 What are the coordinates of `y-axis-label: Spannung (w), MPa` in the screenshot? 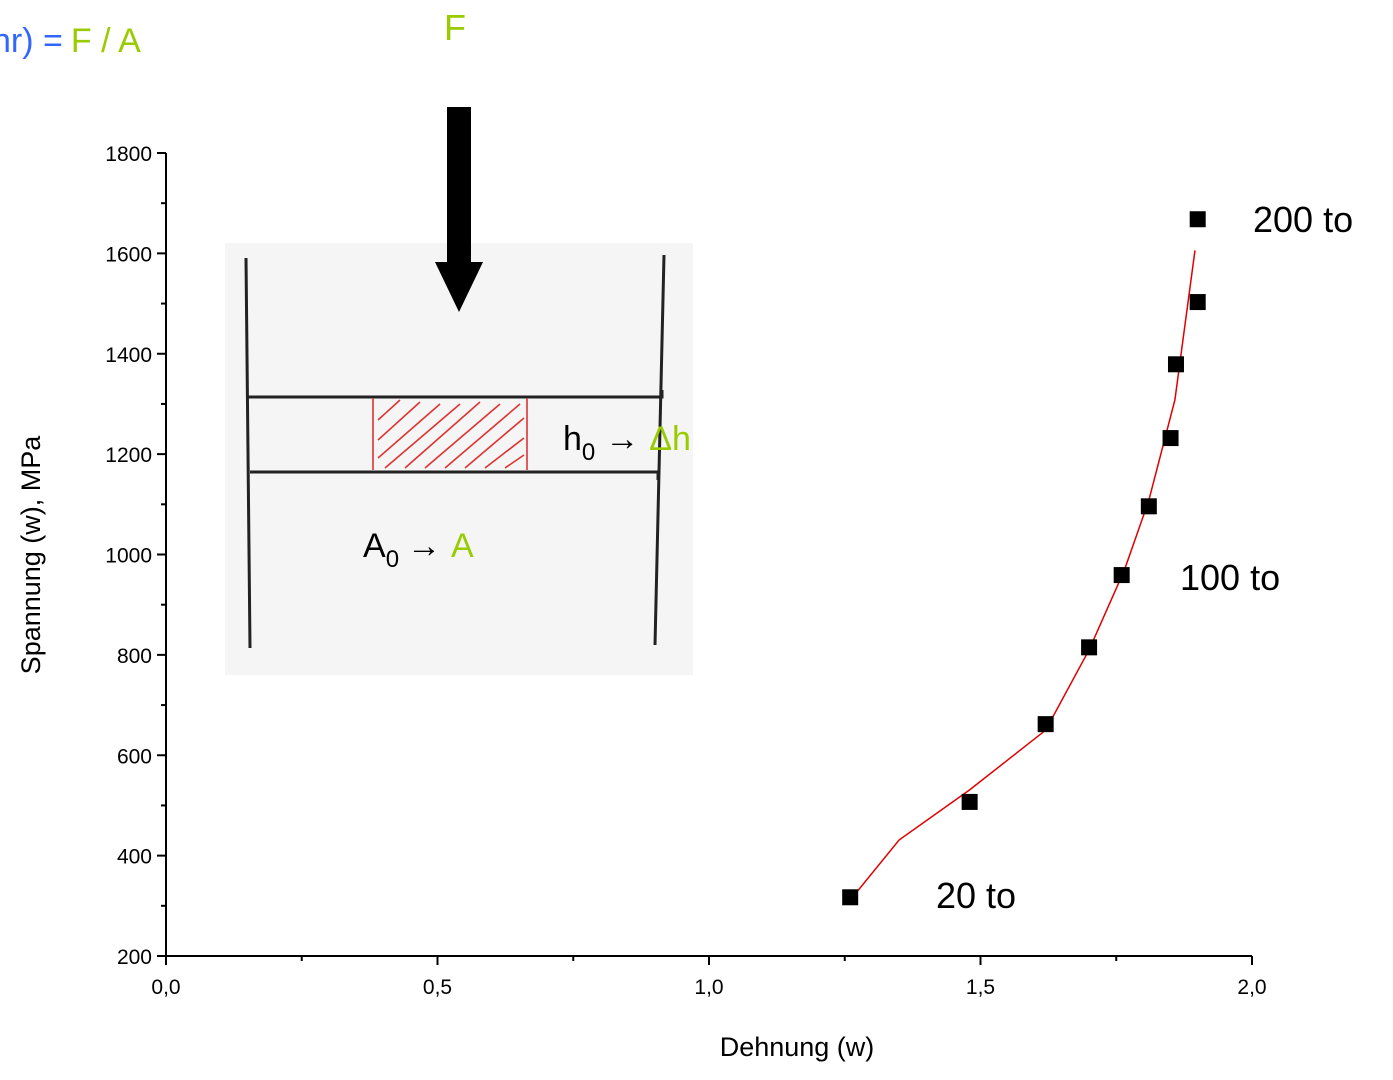 It's located at (31, 555).